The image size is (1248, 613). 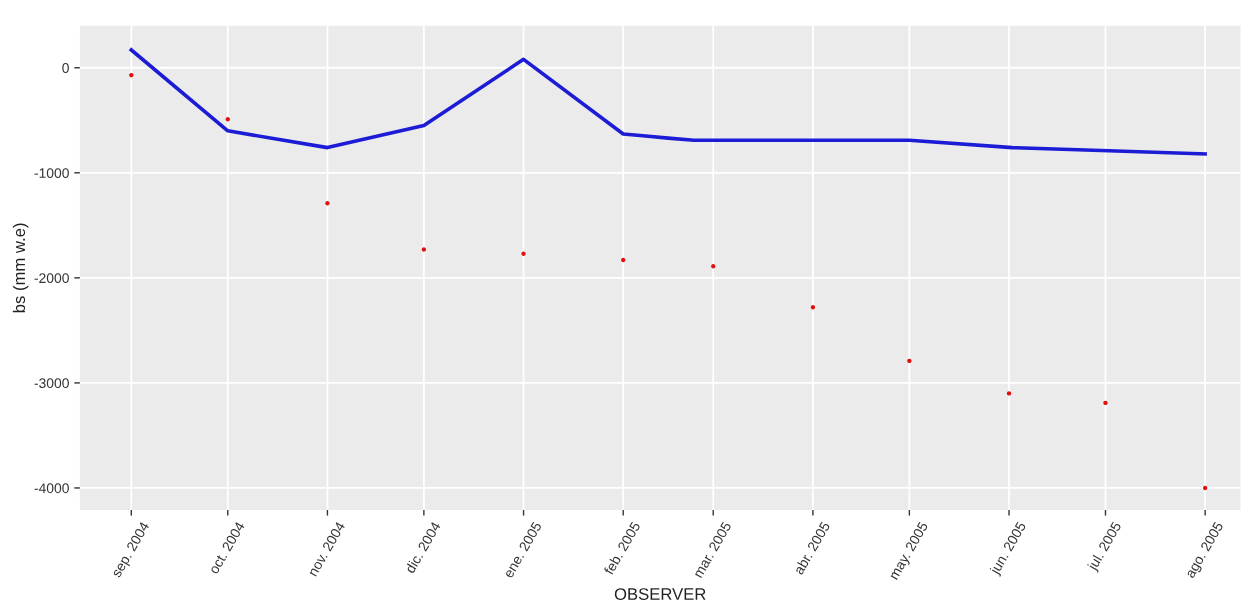 I want to click on y-tick-label: -4000, so click(x=51, y=488).